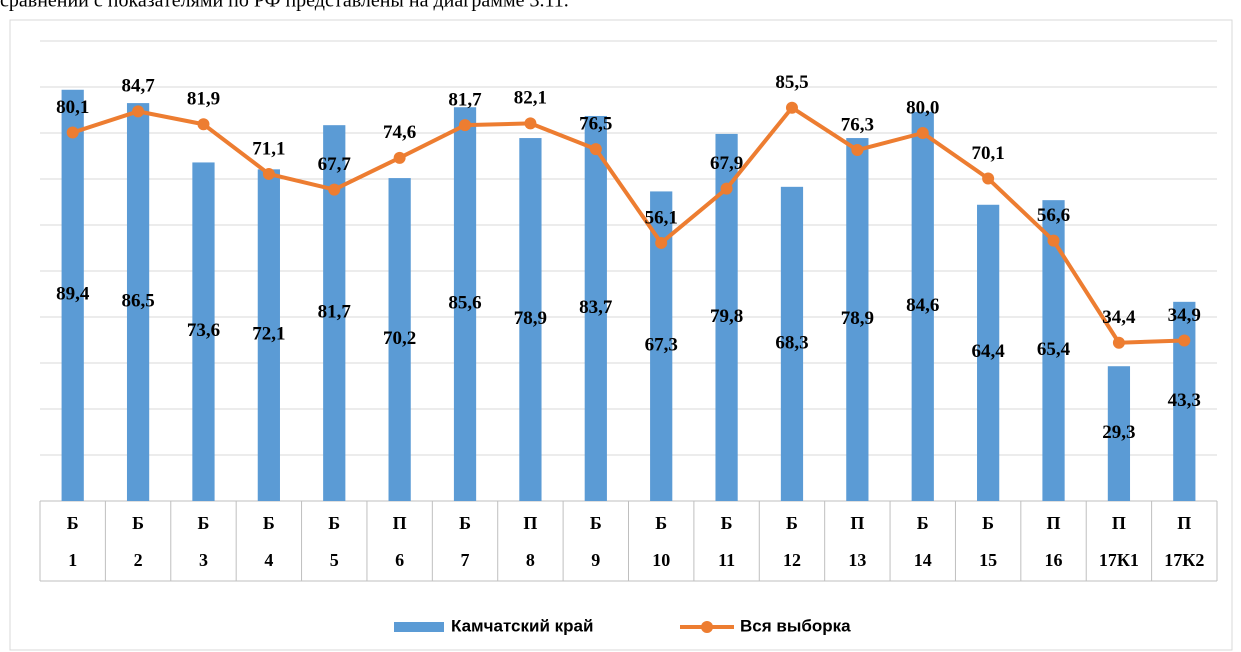  I want to click on data-label: 86,5, so click(137, 300).